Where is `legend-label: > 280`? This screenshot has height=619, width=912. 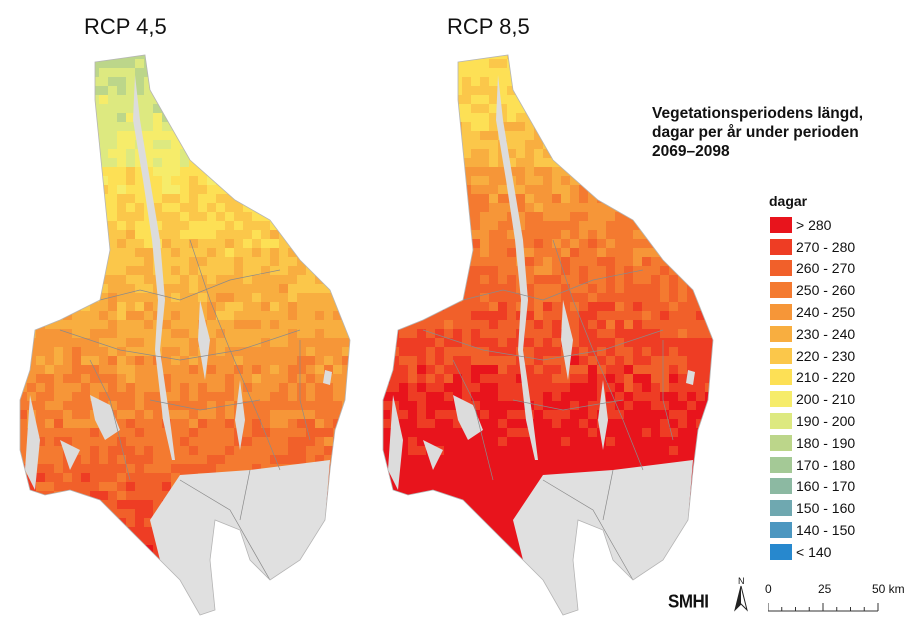
legend-label: > 280 is located at coordinates (814, 224).